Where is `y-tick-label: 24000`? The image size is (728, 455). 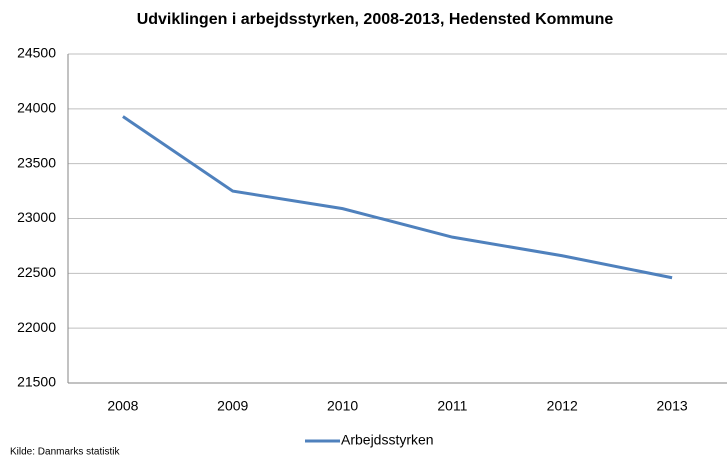
y-tick-label: 24000 is located at coordinates (36, 108).